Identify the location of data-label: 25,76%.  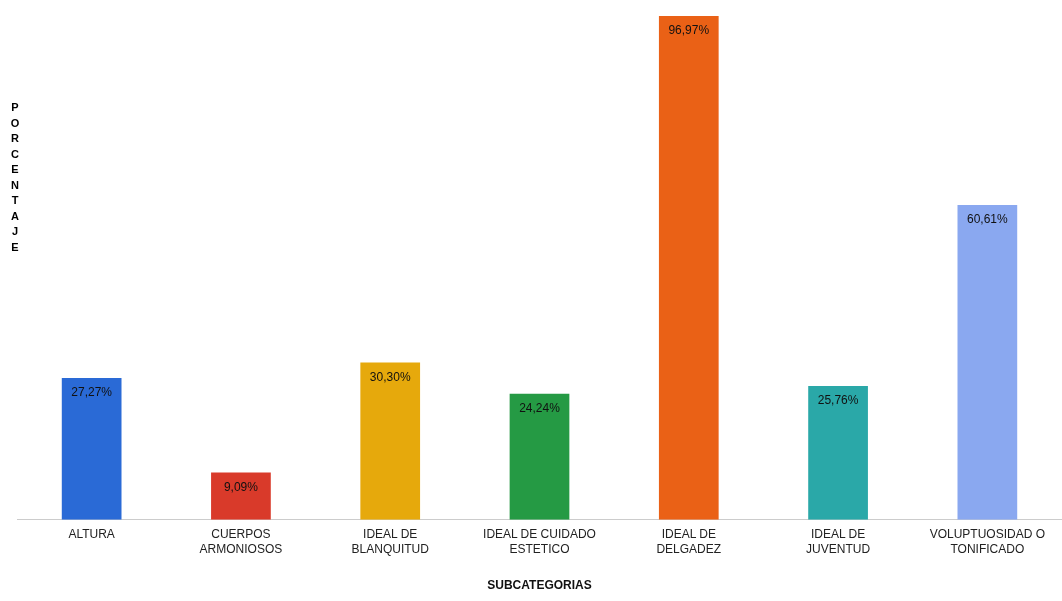
(838, 400).